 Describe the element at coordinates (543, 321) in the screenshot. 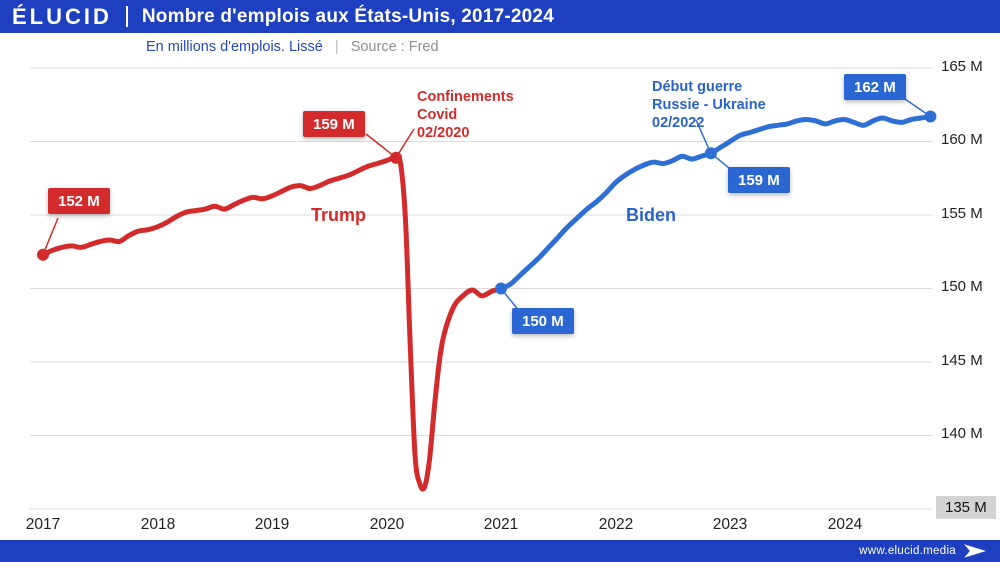

I see `recovery-value-badge: 150 M` at that location.